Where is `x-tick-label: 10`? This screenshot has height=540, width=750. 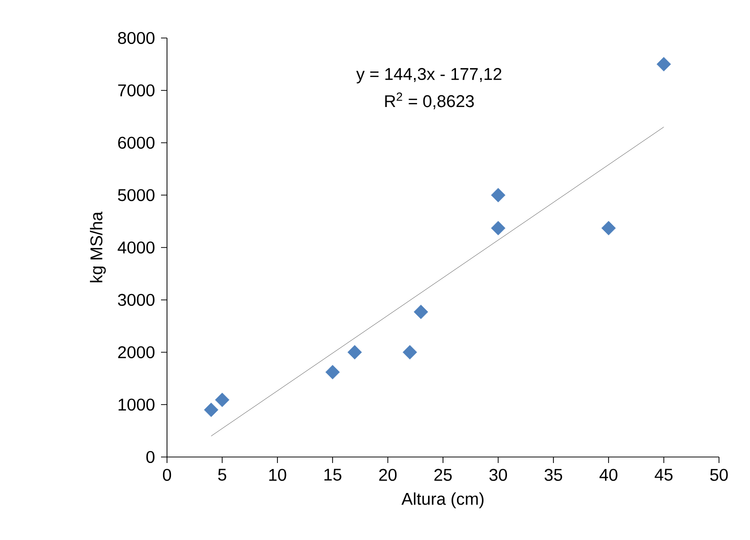 x-tick-label: 10 is located at coordinates (277, 474).